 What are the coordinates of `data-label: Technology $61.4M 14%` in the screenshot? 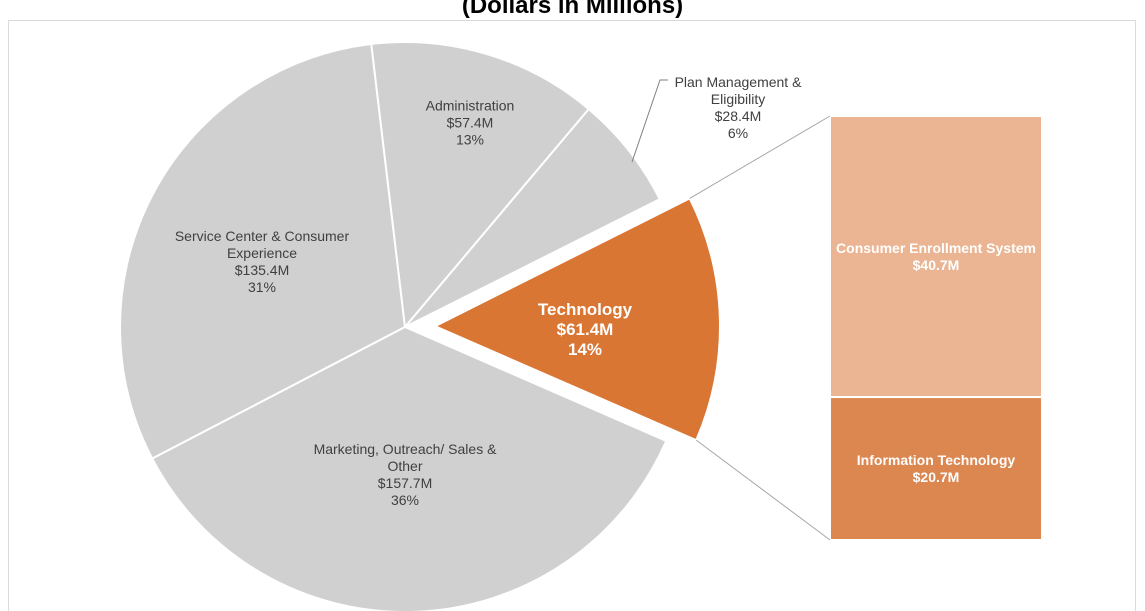 It's located at (585, 330).